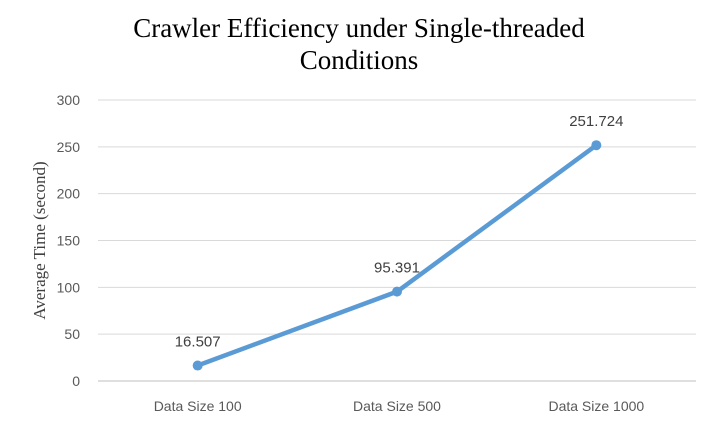 The height and width of the screenshot is (426, 718). Describe the element at coordinates (596, 406) in the screenshot. I see `x-tick-label-3: Data Size 1000` at that location.